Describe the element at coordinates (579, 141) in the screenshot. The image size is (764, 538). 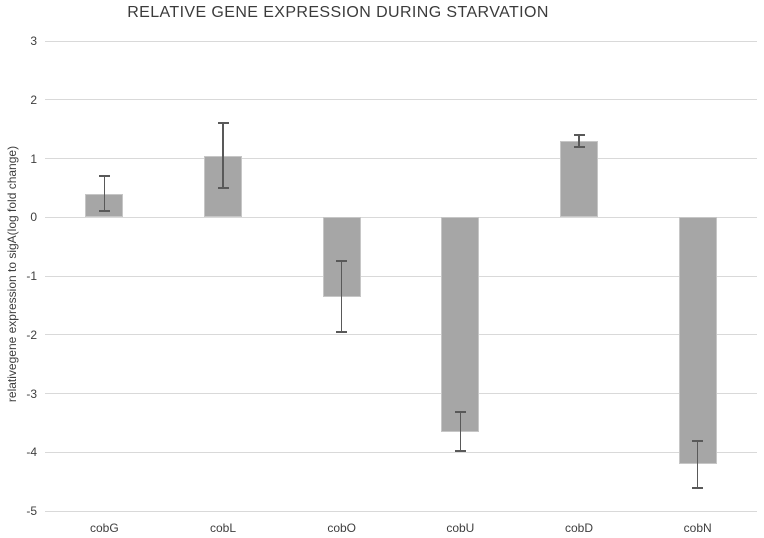
I see `error-whisker-cobD` at that location.